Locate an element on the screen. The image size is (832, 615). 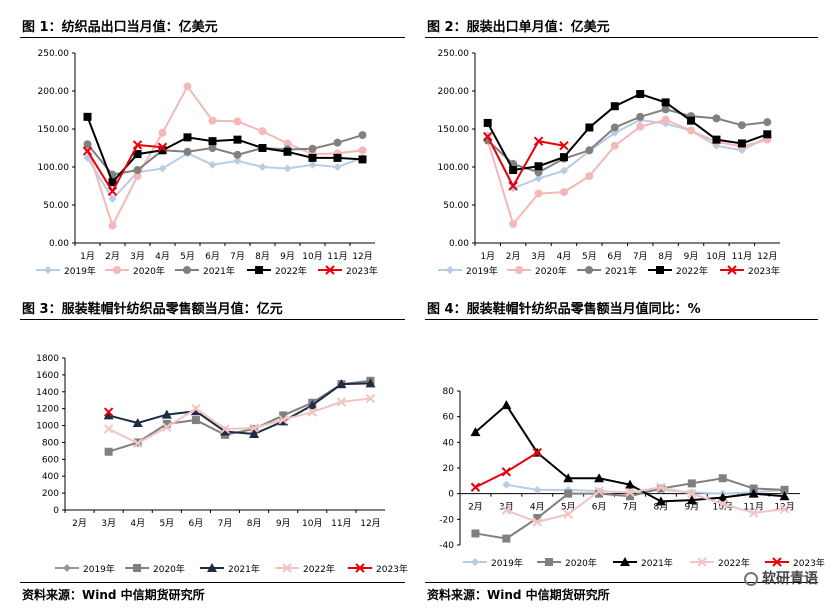
fig1-legend-label-2020: 2020年 is located at coordinates (149, 271).